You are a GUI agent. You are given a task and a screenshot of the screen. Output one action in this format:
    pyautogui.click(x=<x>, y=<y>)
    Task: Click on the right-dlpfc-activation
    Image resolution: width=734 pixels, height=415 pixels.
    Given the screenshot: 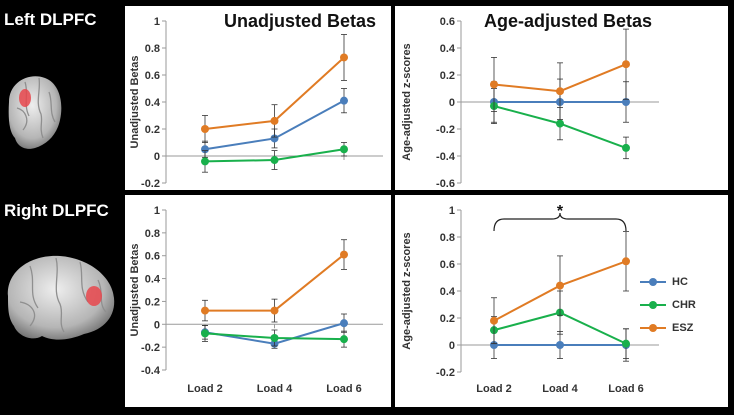 What is the action you would take?
    pyautogui.click(x=94, y=296)
    